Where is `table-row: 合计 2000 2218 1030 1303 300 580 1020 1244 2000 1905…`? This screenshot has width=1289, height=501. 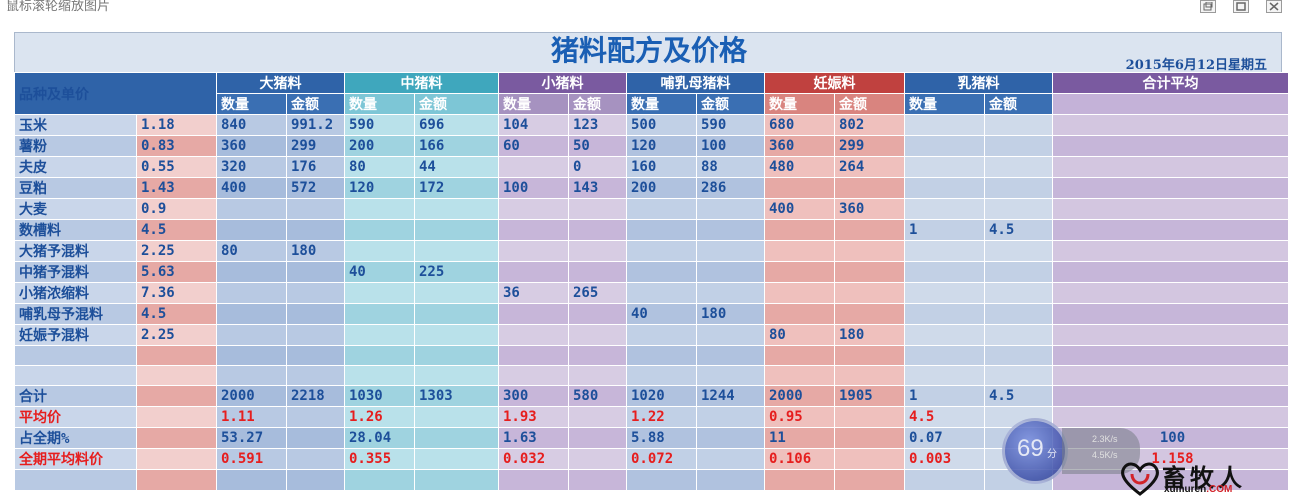 table-row: 合计 2000 2218 1030 1303 300 580 1020 1244 2000 1905… is located at coordinates (651, 396).